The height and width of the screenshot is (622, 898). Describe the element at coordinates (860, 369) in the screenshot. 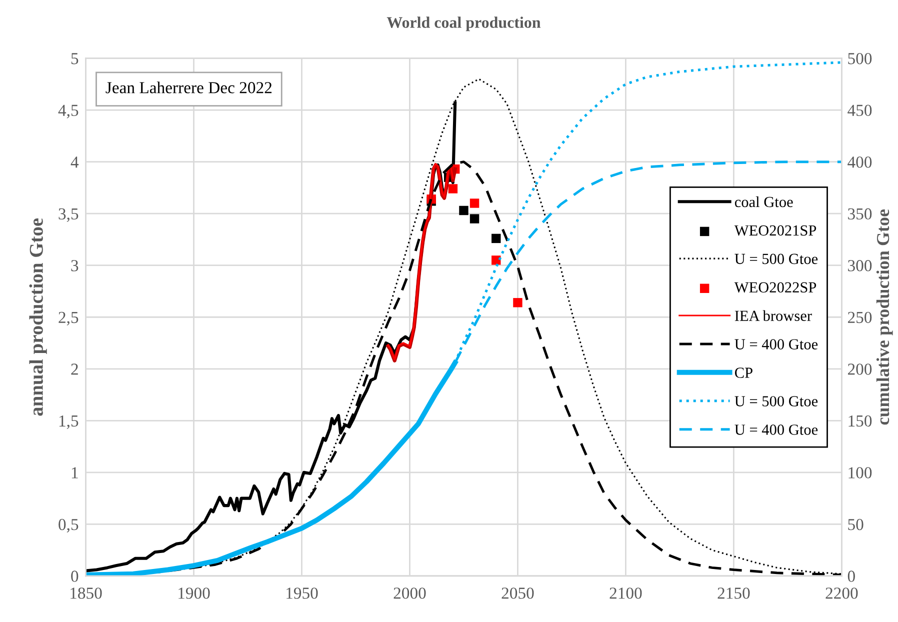

I see `y2-tick-label: 200` at that location.